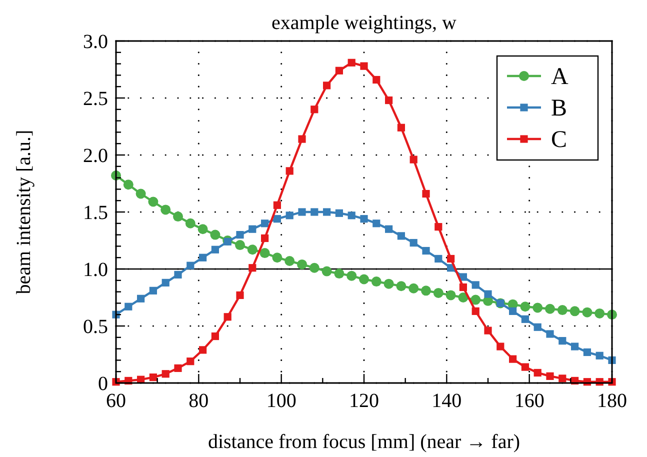  I want to click on y-tick-label: 2.0, so click(95, 156).